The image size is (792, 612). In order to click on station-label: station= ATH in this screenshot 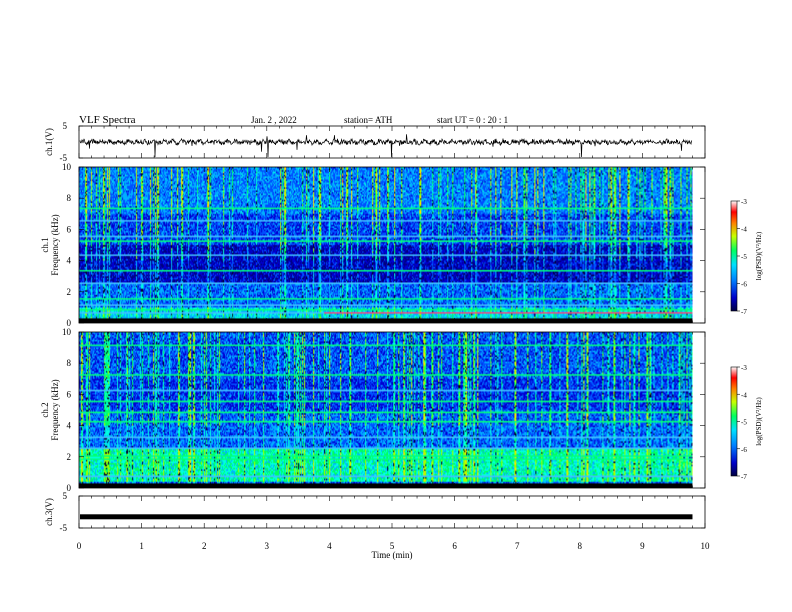, I will do `click(368, 120)`.